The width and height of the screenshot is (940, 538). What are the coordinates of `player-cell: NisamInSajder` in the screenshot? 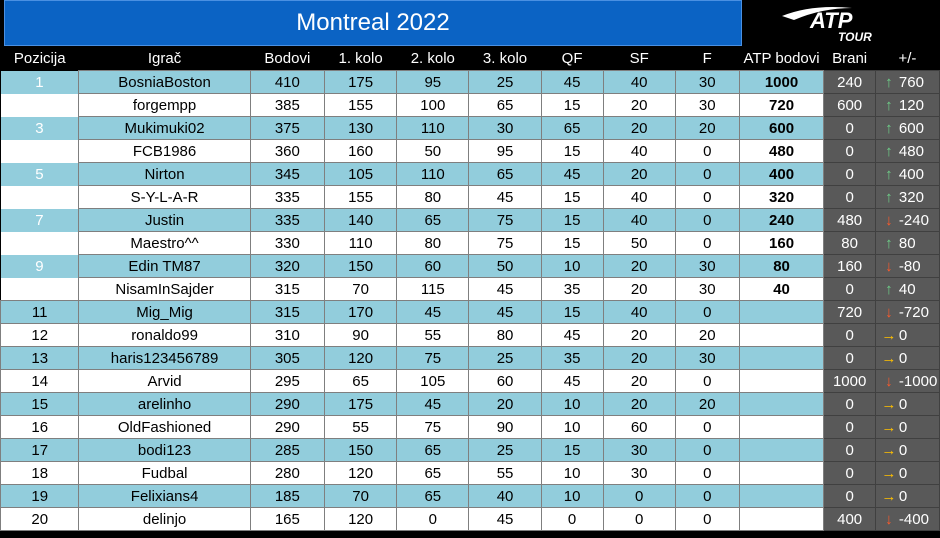 It's located at (164, 289).